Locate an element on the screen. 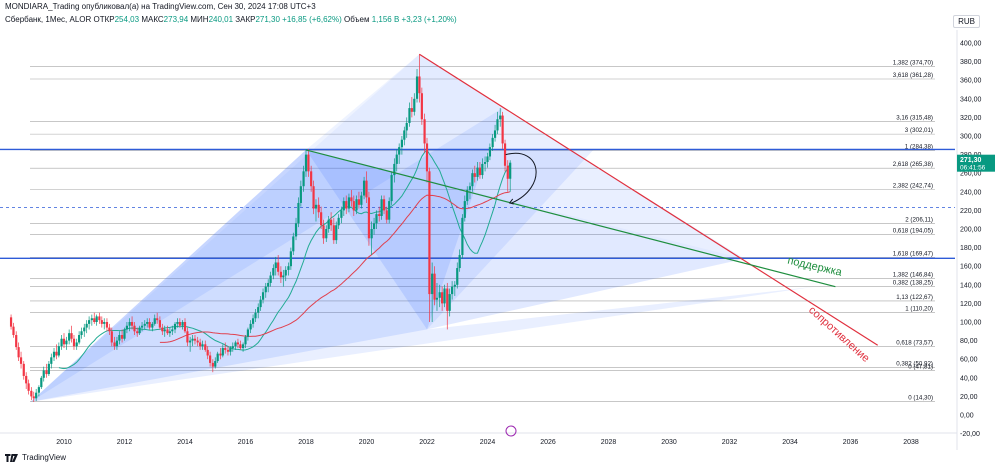 Image resolution: width=1000 pixels, height=467 pixels. x-tick-label: 2024 is located at coordinates (488, 442).